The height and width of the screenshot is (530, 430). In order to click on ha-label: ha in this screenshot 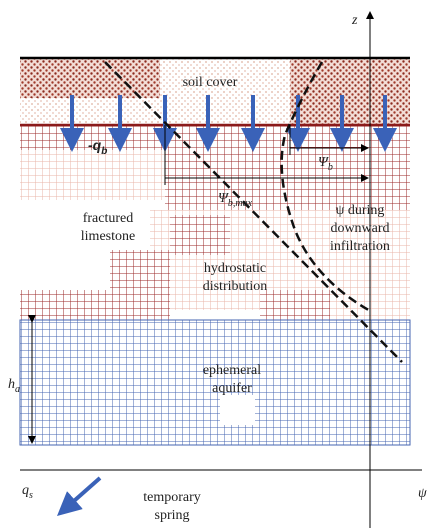, I will do `click(14, 386)`.